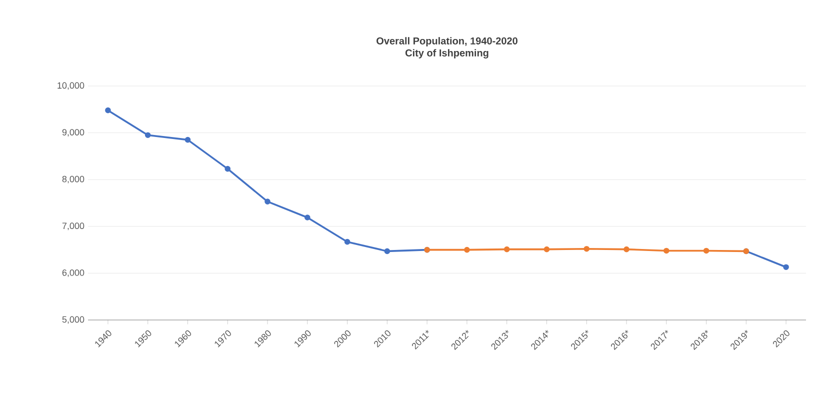  Describe the element at coordinates (71, 86) in the screenshot. I see `y-tick-label: 10,000` at that location.